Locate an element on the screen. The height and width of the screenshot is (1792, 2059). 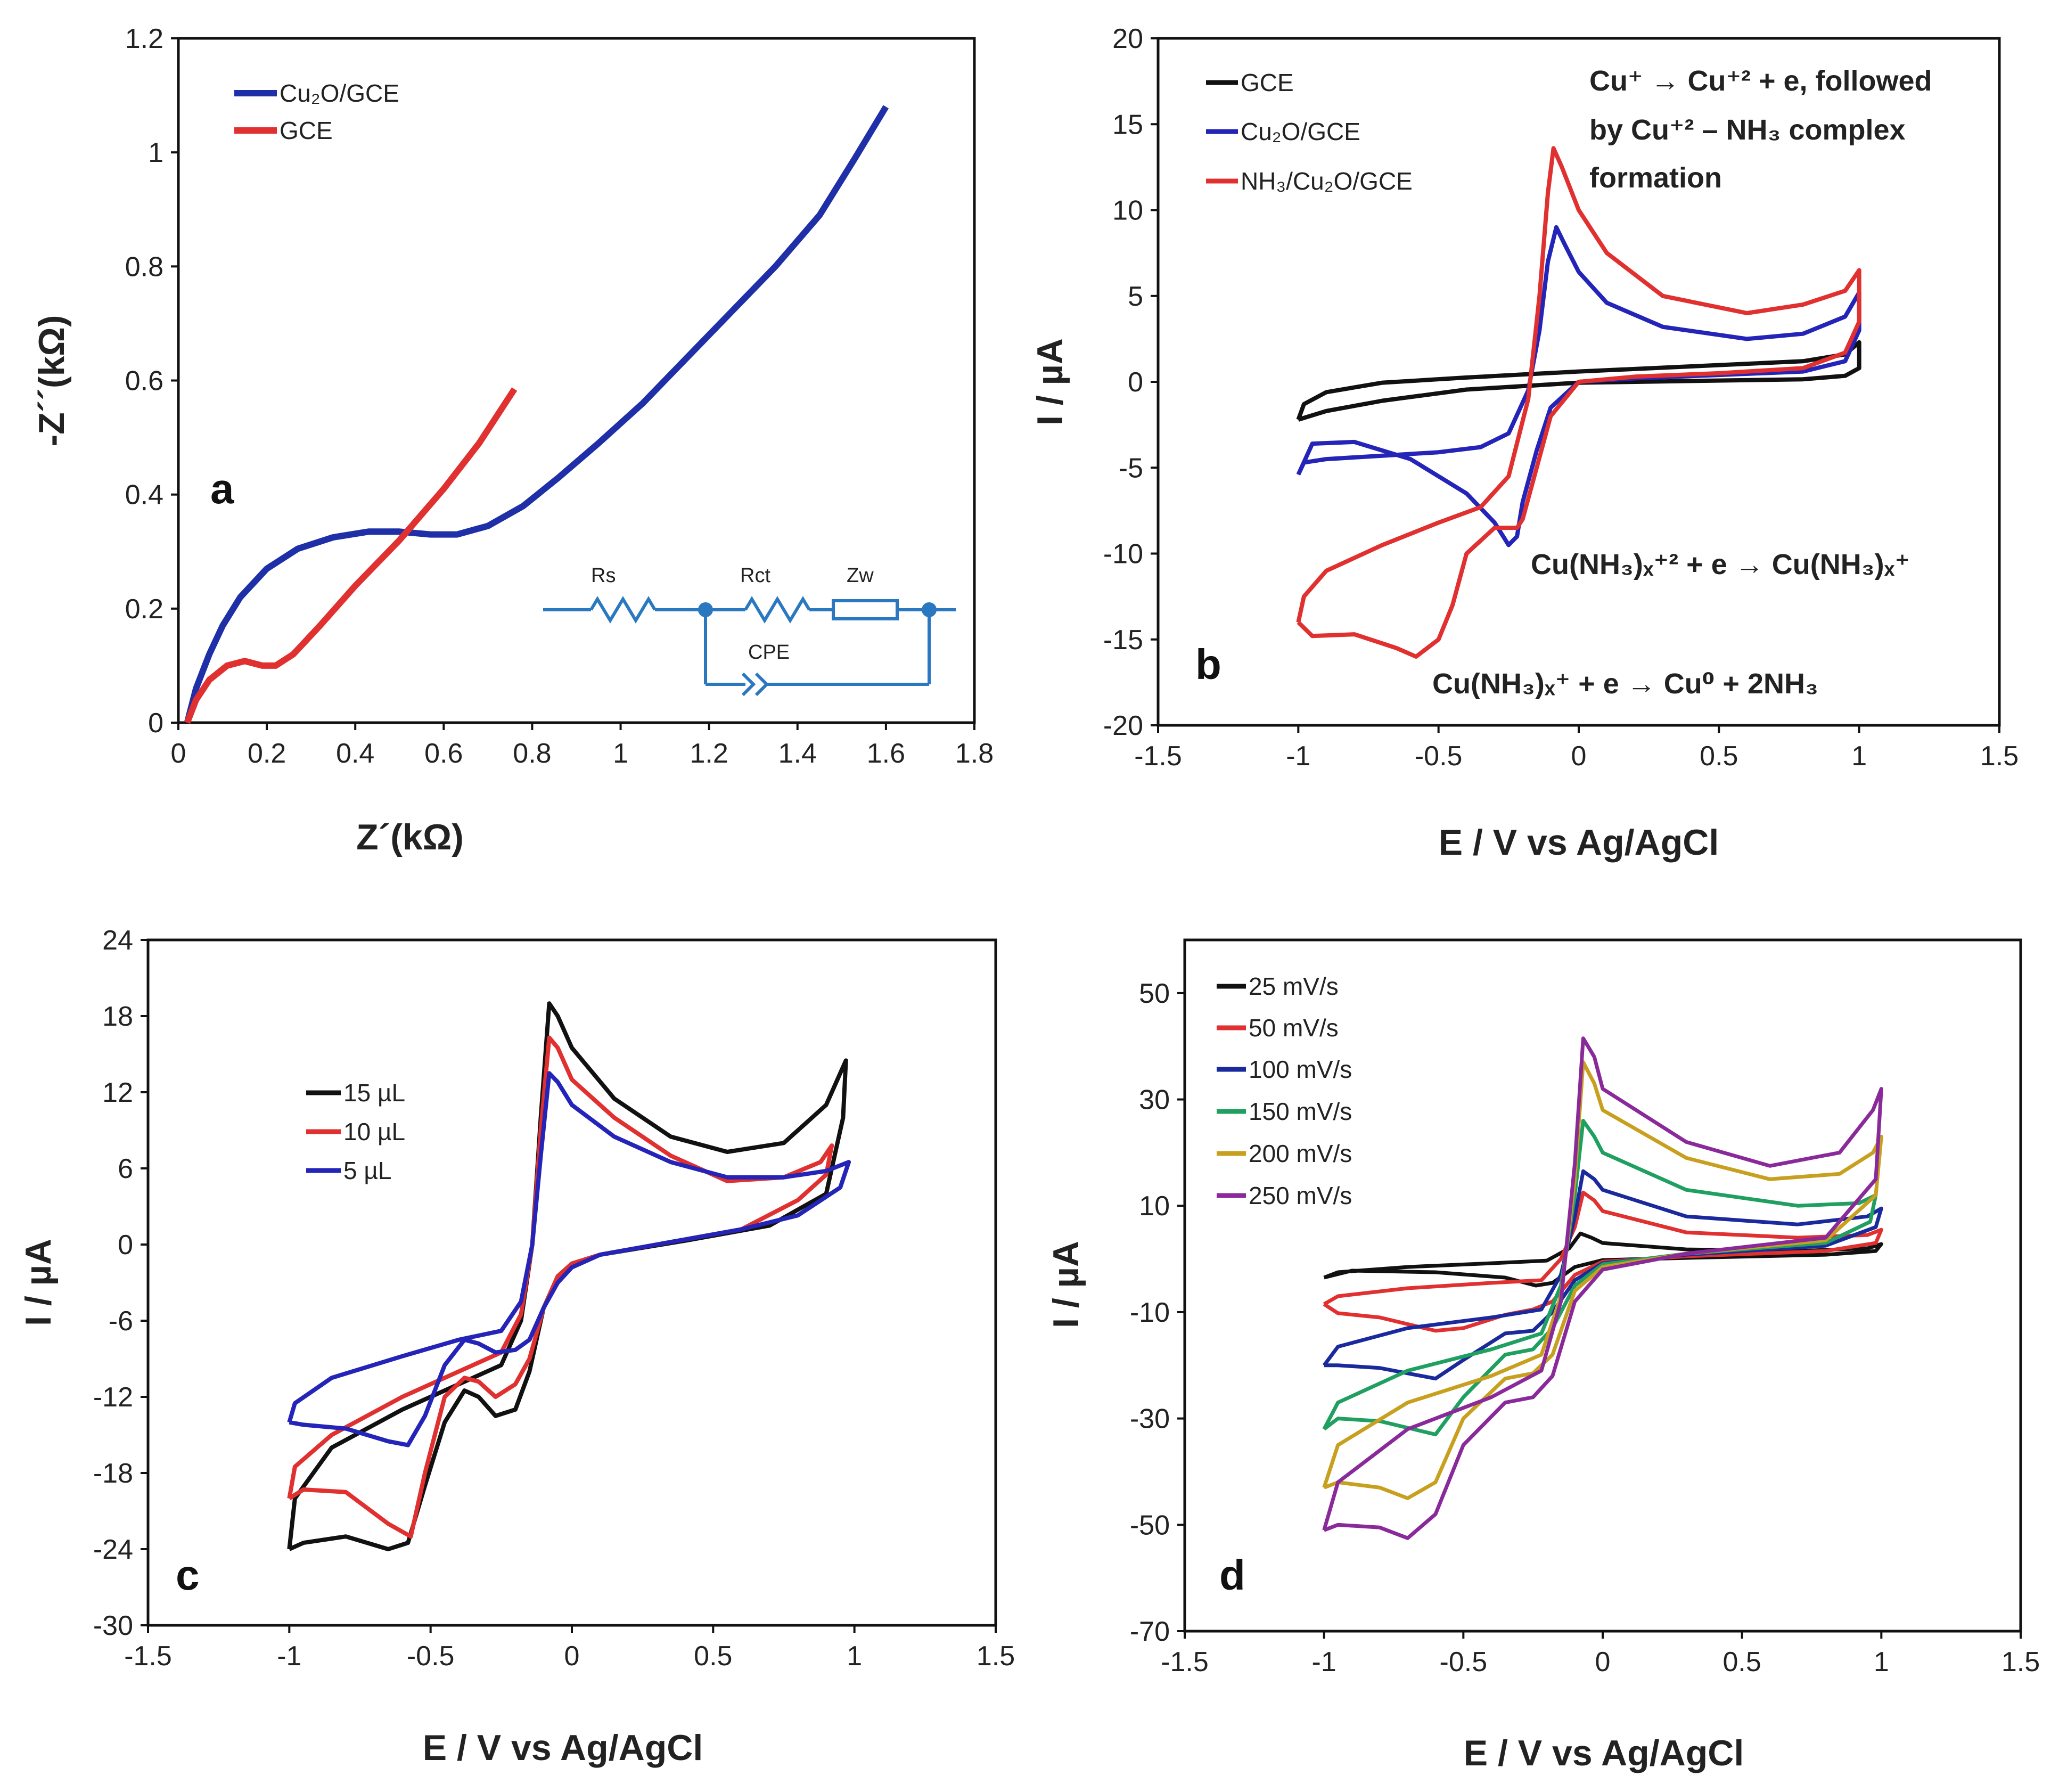
y-tick-label: -30 is located at coordinates (1150, 1420).